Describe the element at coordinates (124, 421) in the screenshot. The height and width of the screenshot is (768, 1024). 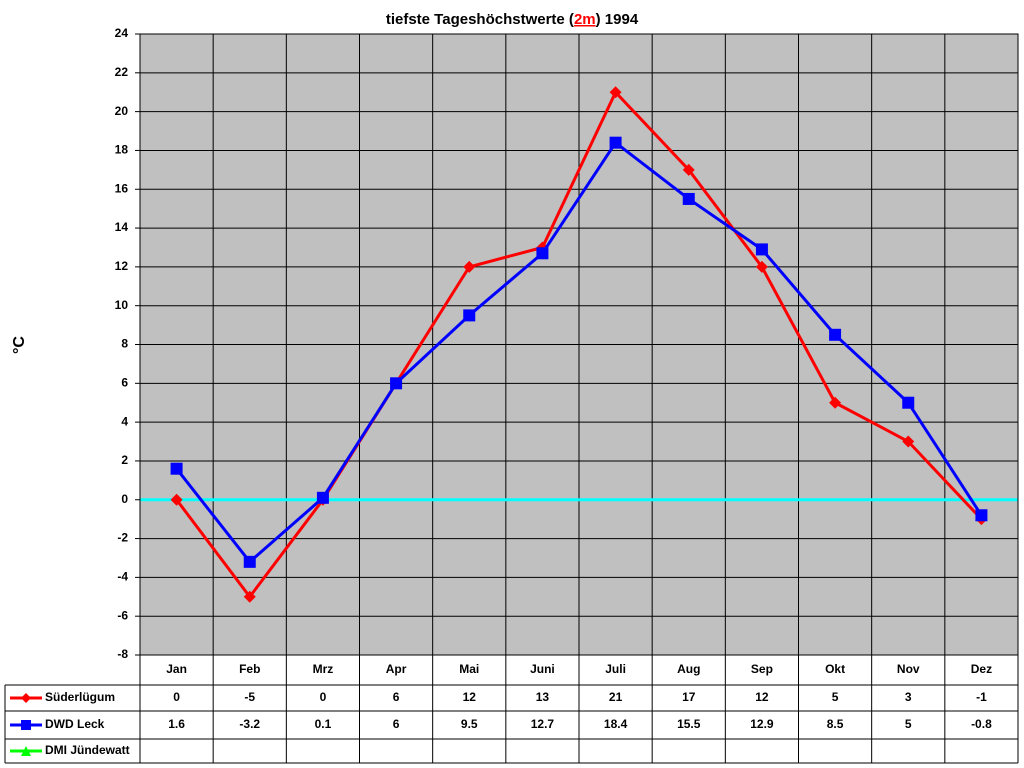
I see `y-tick-label: 4` at that location.